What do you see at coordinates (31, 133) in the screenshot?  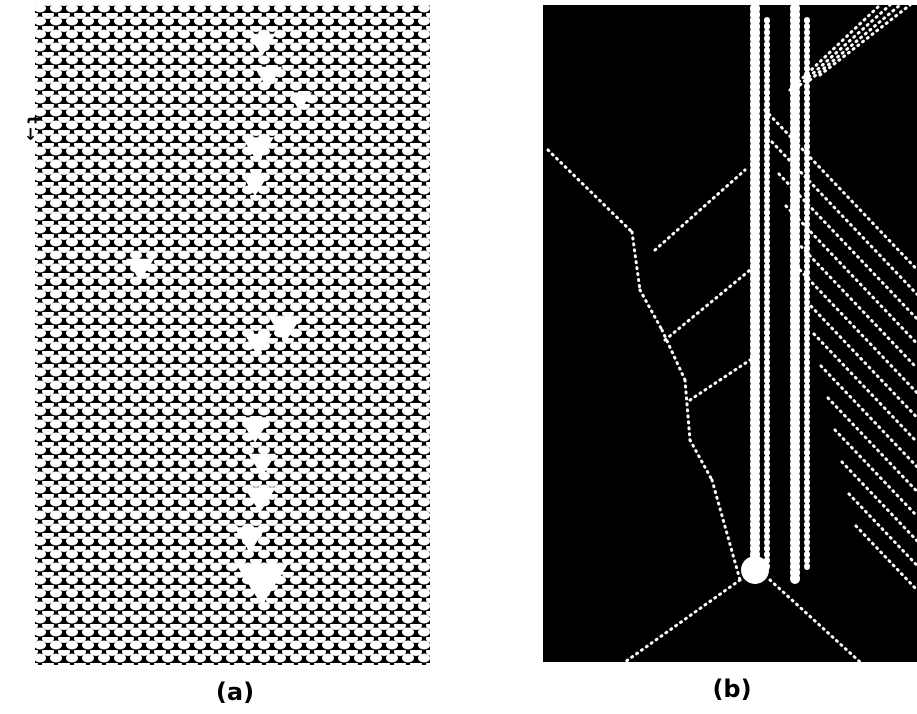 I see `time-arrow: →` at bounding box center [31, 133].